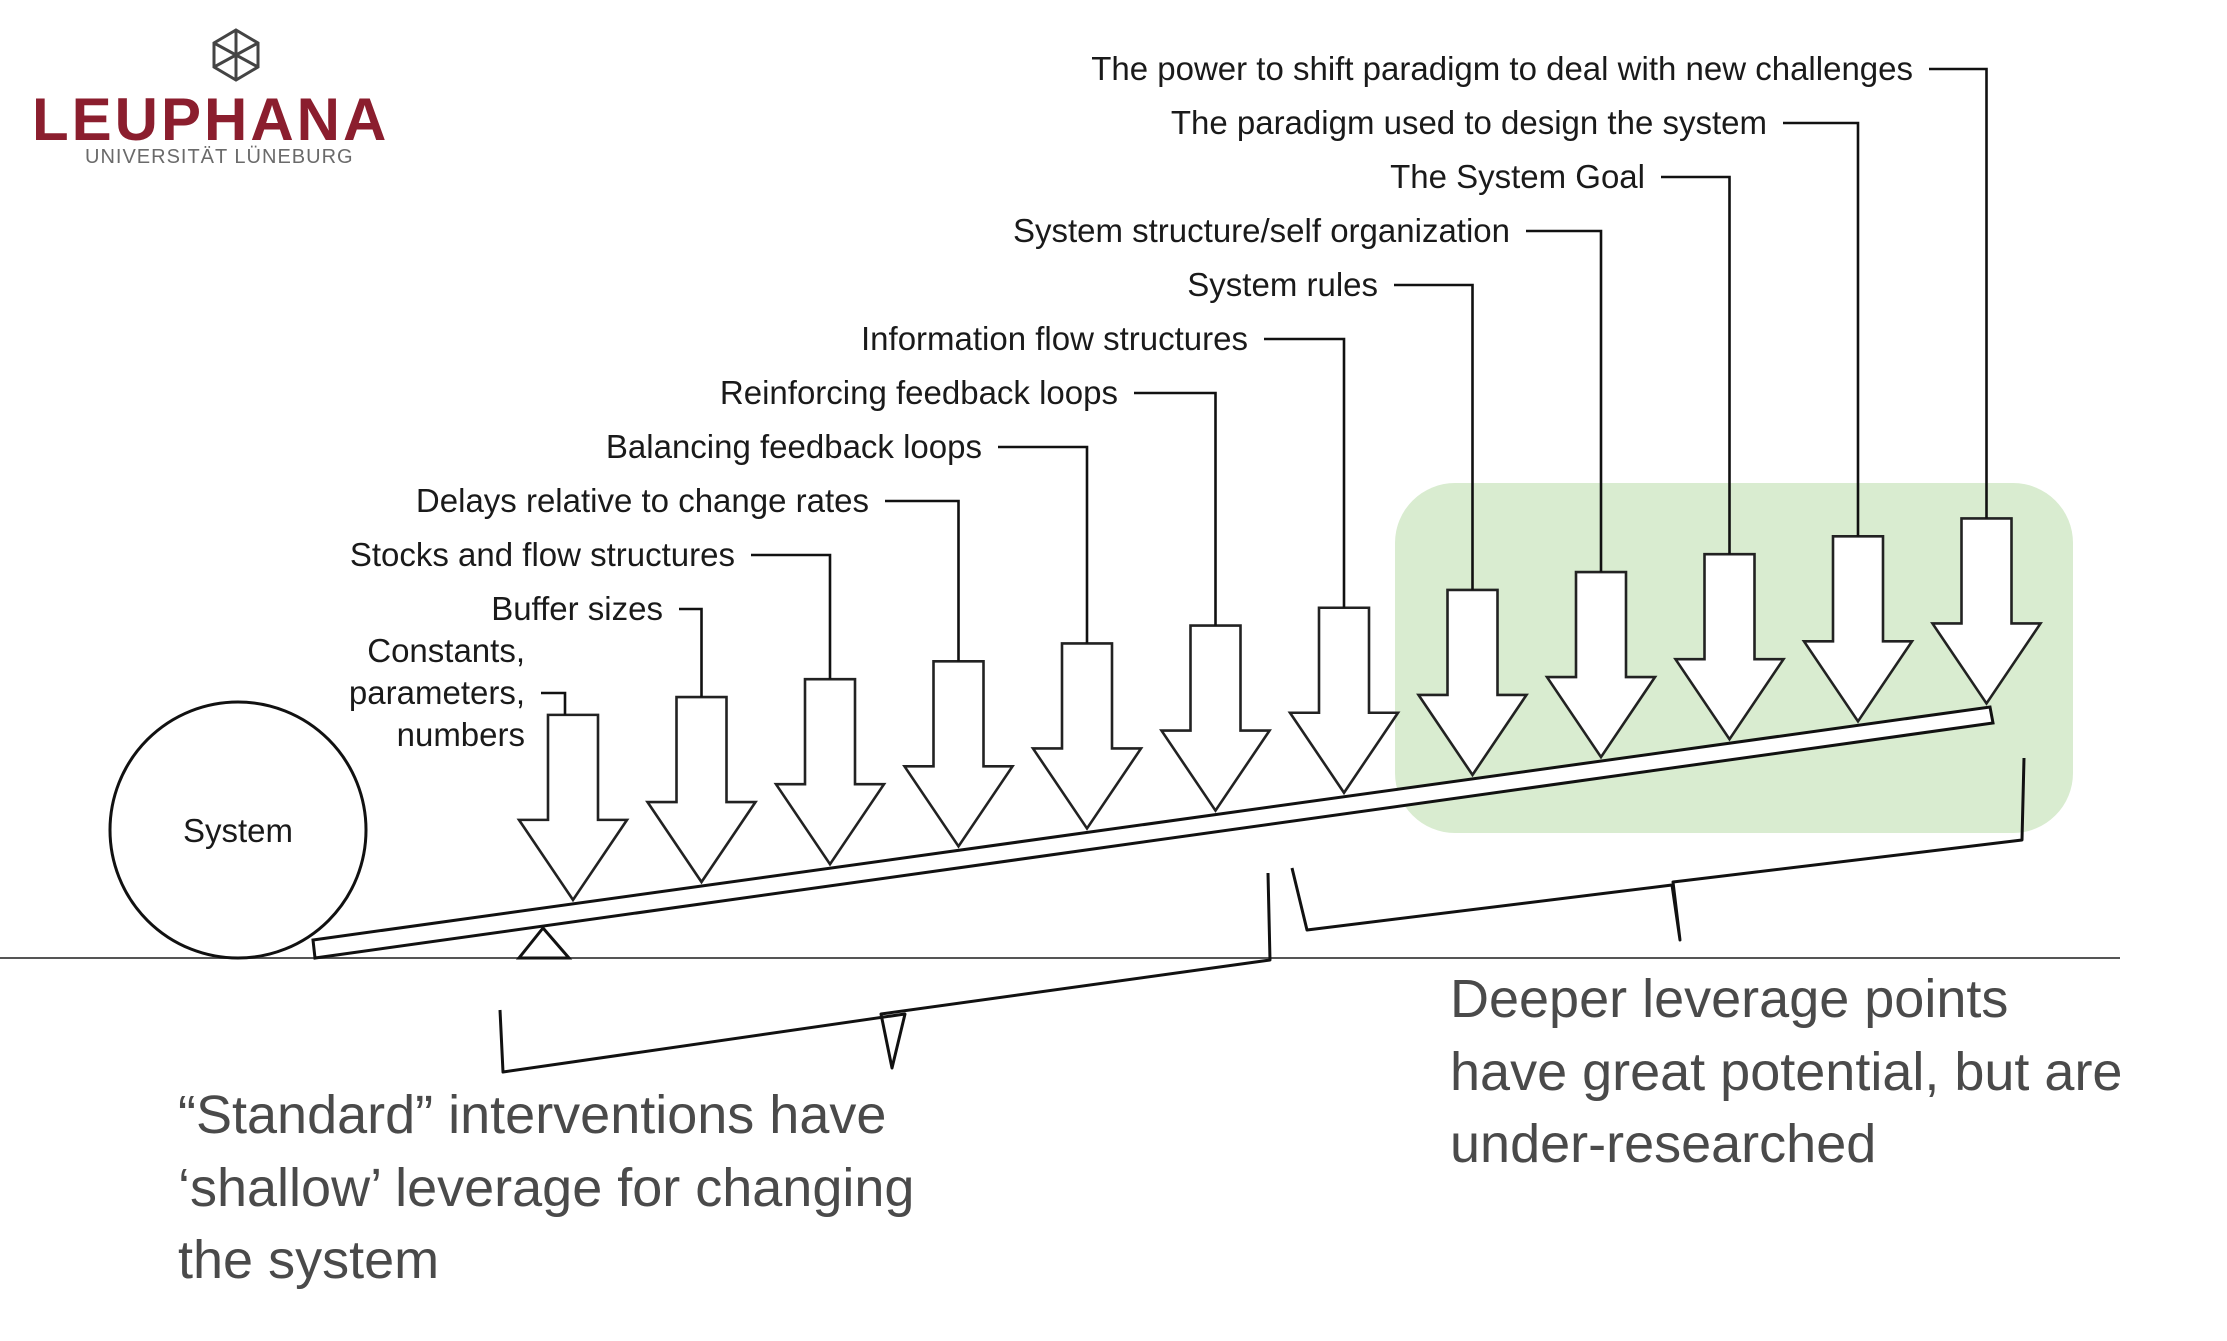 This screenshot has height=1341, width=2227. I want to click on deeper-caption-line-3: under-researched, so click(1663, 1144).